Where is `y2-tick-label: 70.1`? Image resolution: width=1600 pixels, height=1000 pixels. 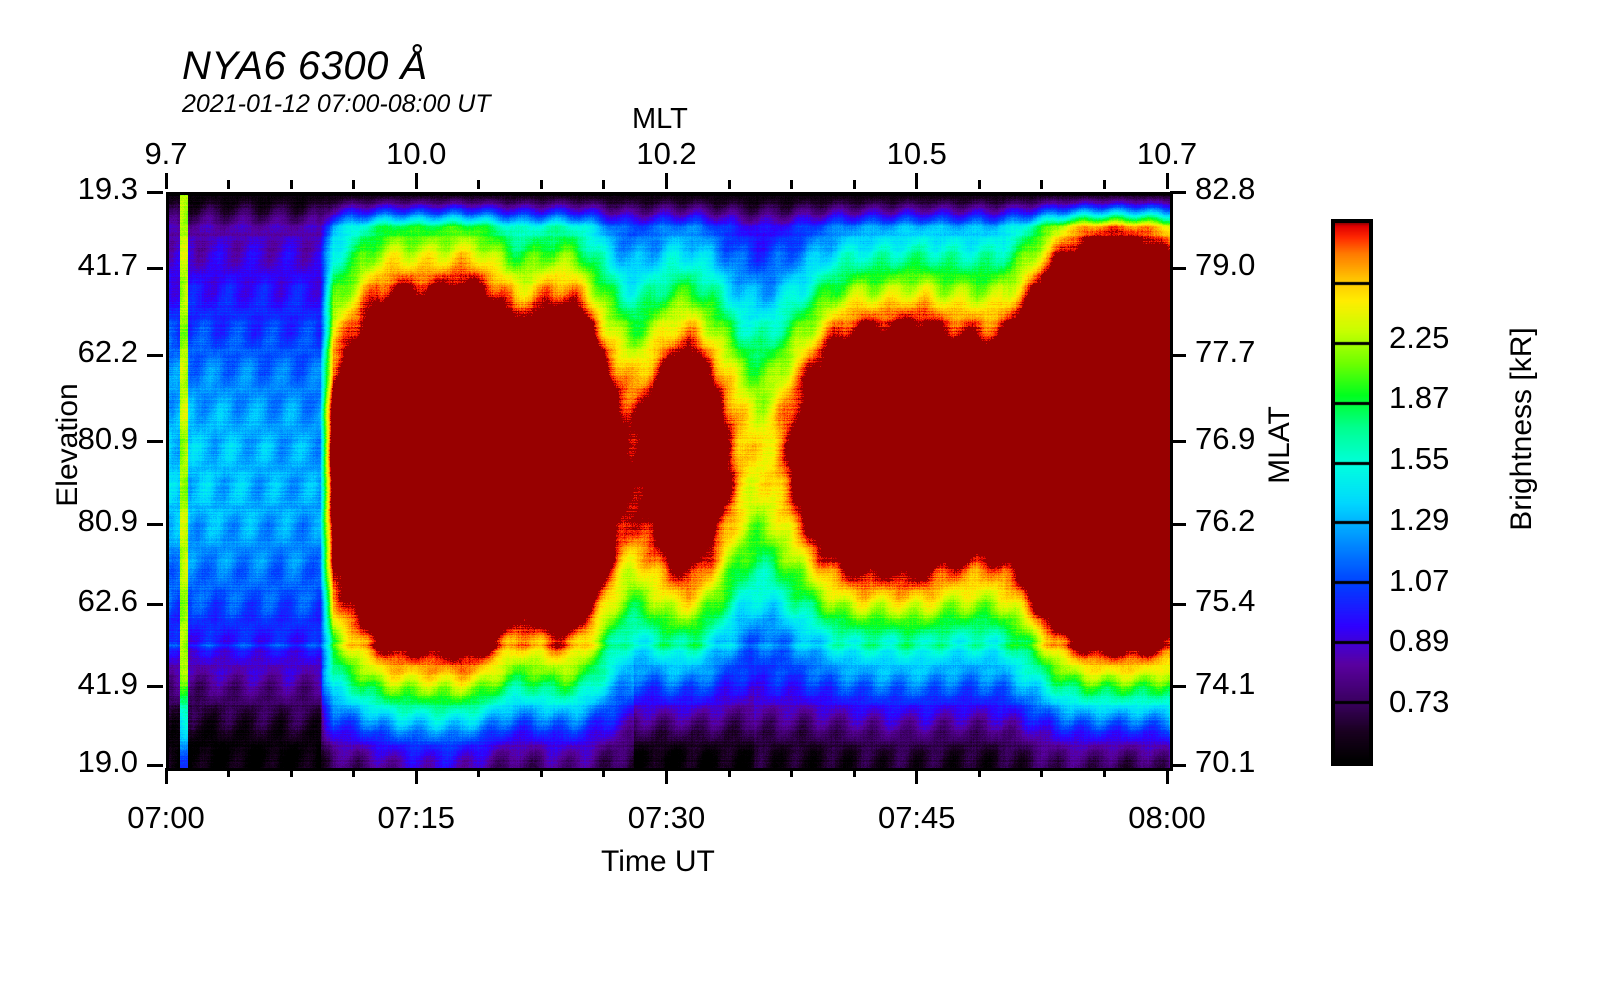 y2-tick-label: 70.1 is located at coordinates (1225, 761).